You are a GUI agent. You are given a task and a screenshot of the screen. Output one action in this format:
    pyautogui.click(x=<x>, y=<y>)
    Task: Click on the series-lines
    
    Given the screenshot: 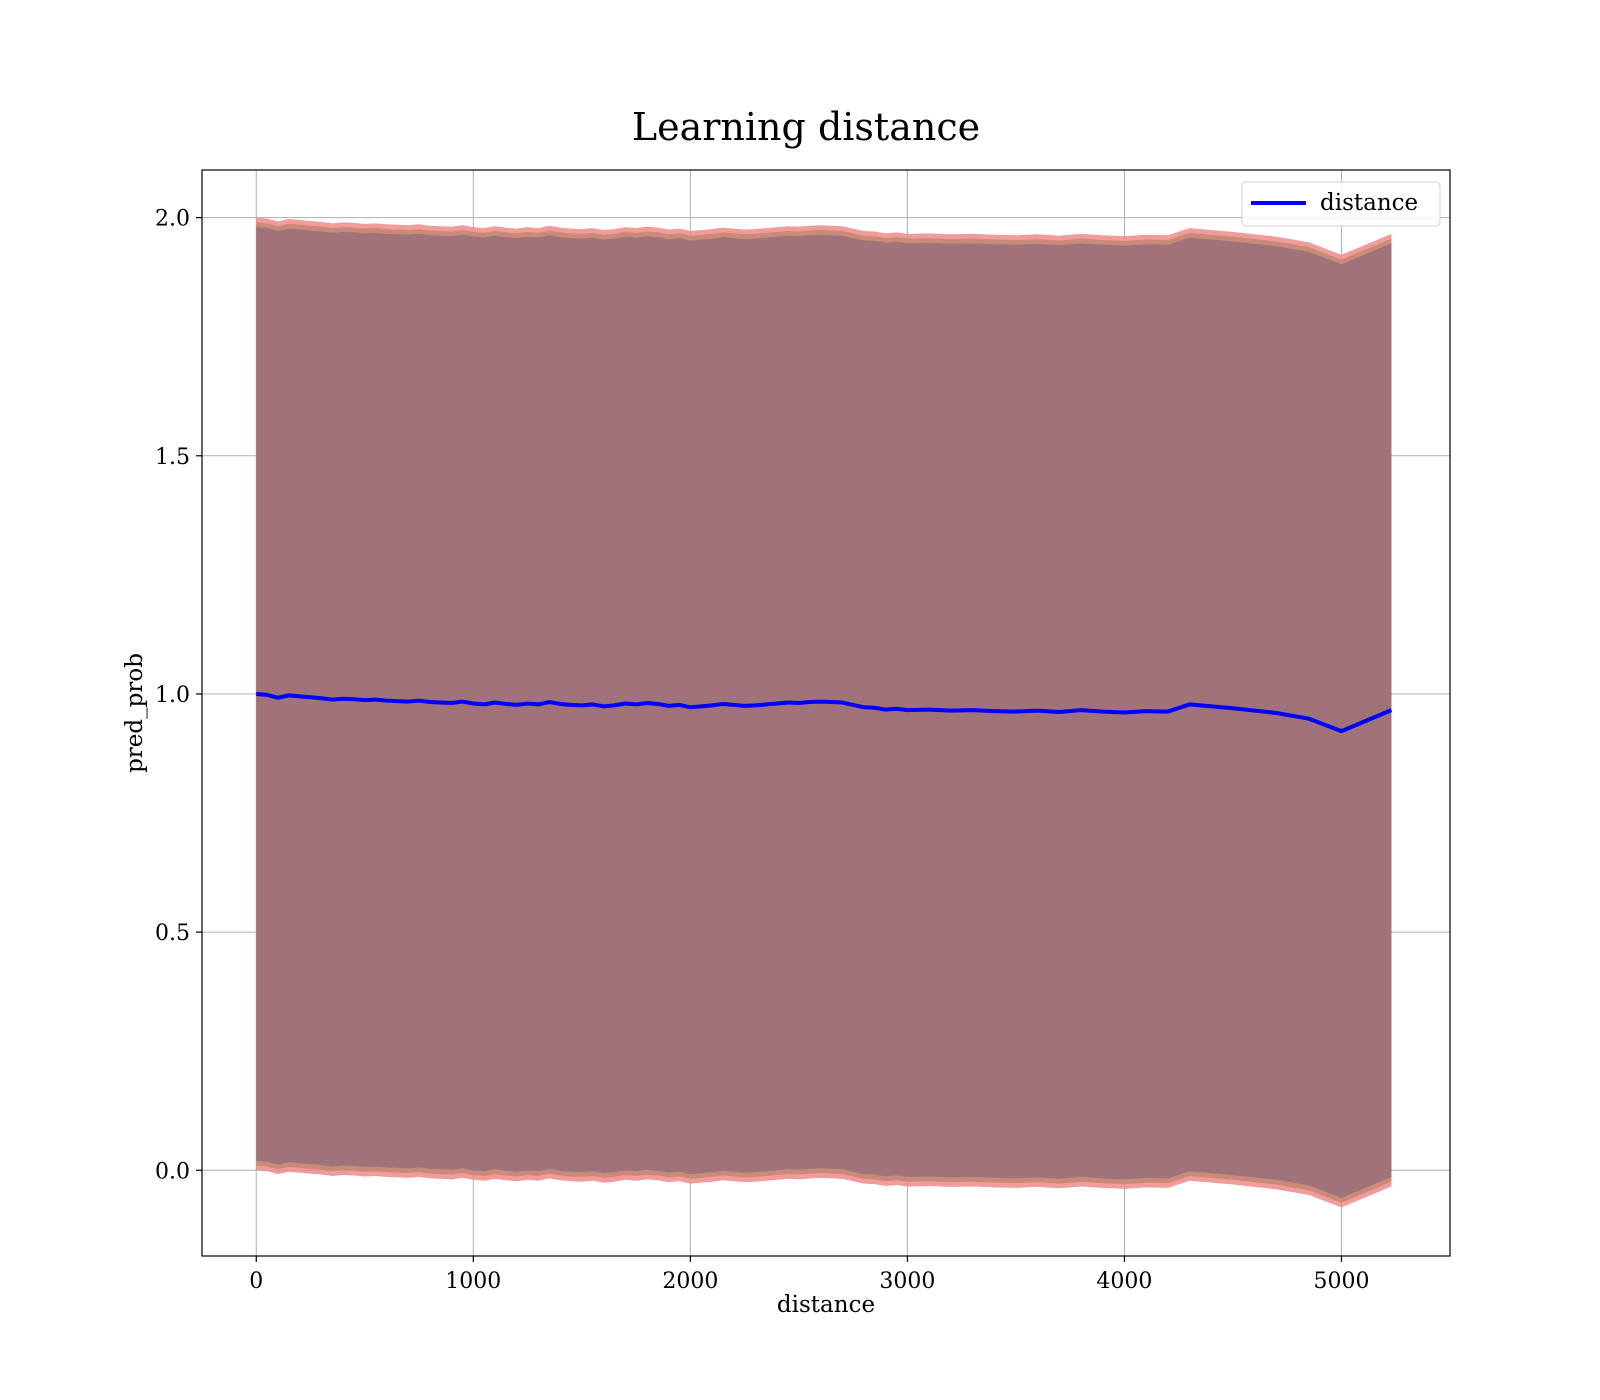 What is the action you would take?
    pyautogui.click(x=824, y=712)
    